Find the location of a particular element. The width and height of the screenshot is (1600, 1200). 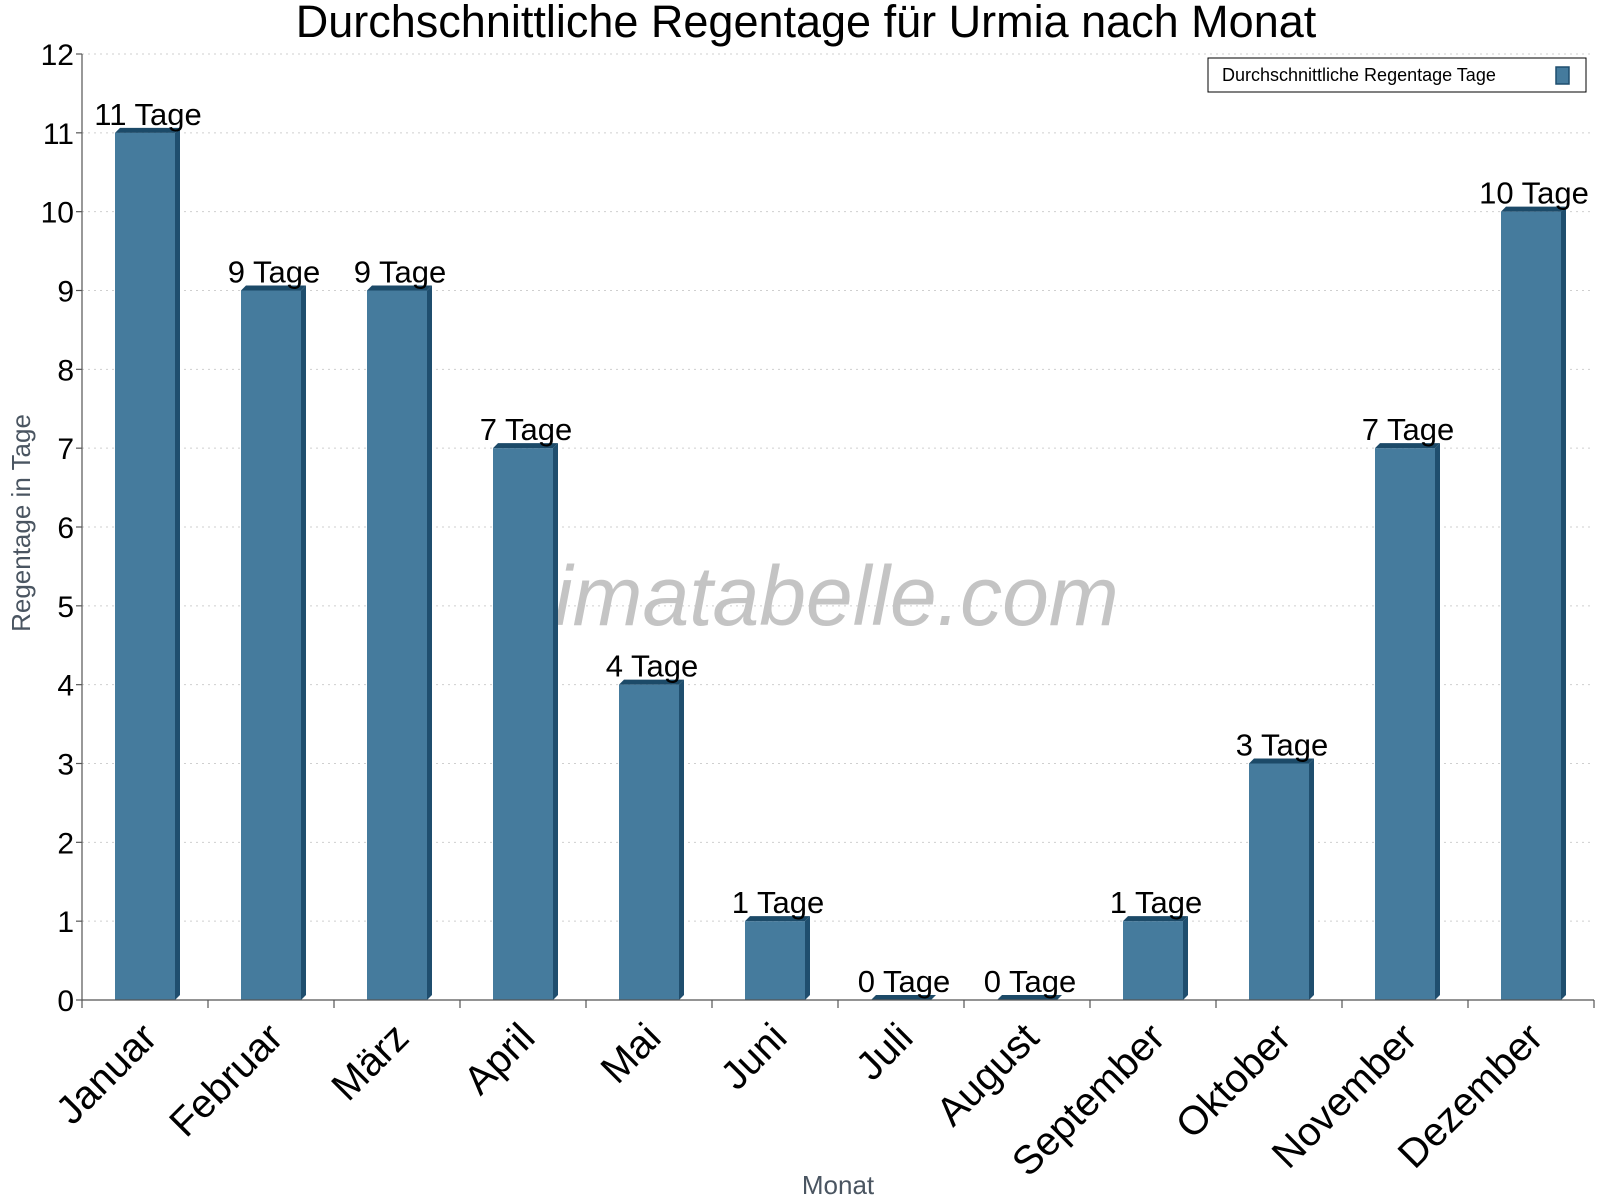

watermark: klimatabelle.com is located at coordinates (806, 596).